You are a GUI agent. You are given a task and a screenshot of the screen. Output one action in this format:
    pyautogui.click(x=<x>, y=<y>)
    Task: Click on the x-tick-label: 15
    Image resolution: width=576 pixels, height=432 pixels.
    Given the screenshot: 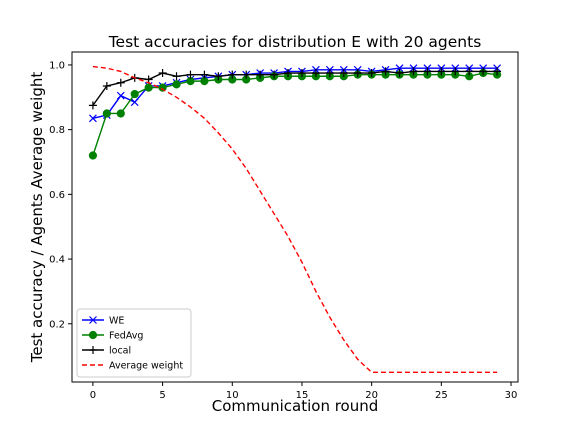 What is the action you would take?
    pyautogui.click(x=302, y=395)
    